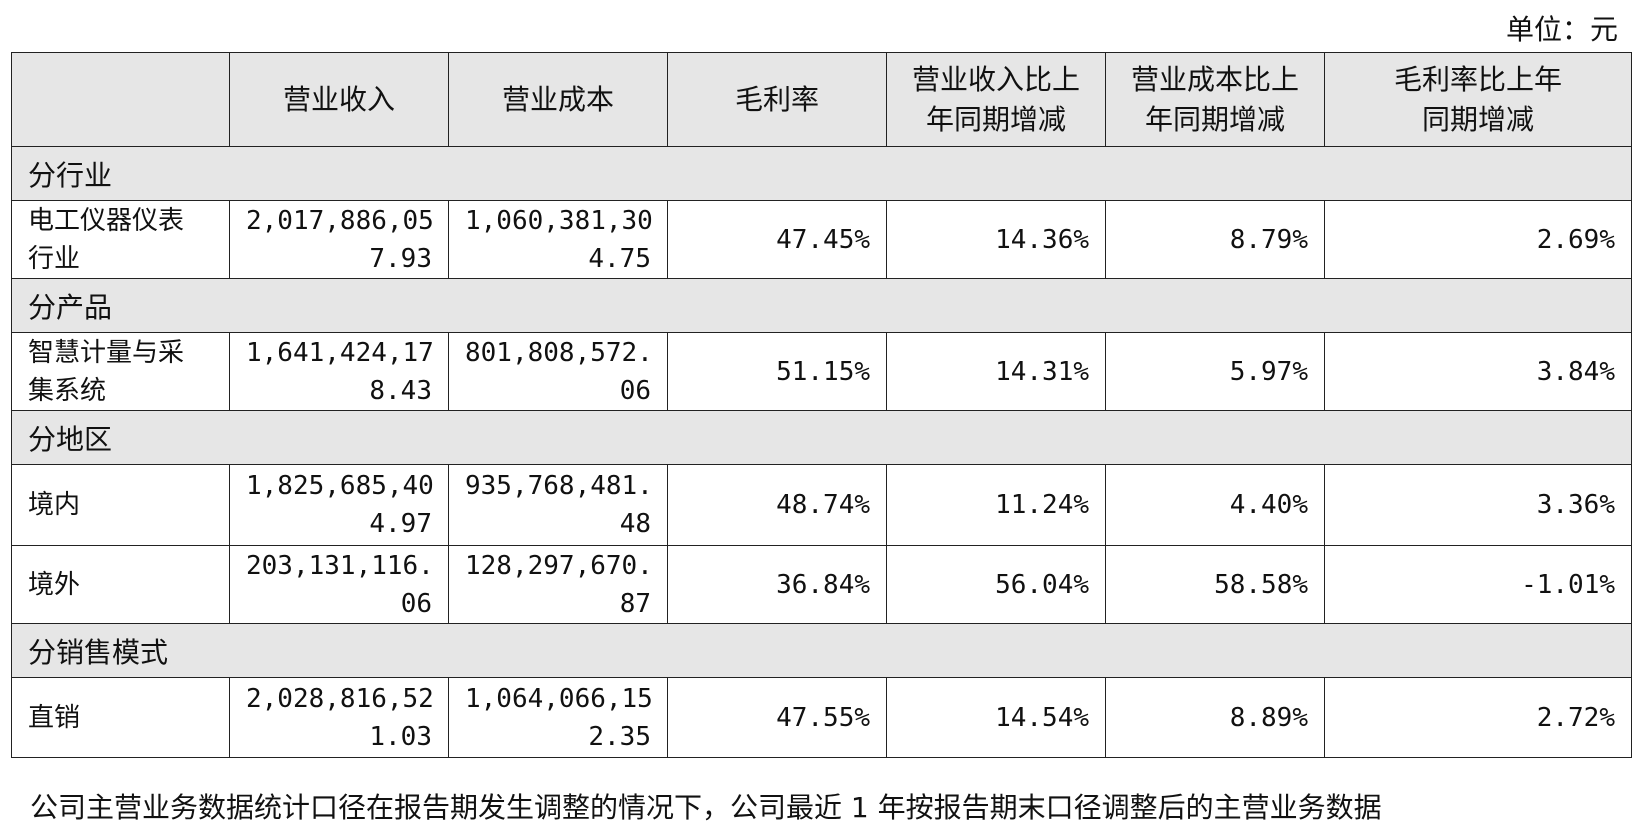 The image size is (1644, 840). I want to click on section-title: 分销售模式, so click(821, 650).